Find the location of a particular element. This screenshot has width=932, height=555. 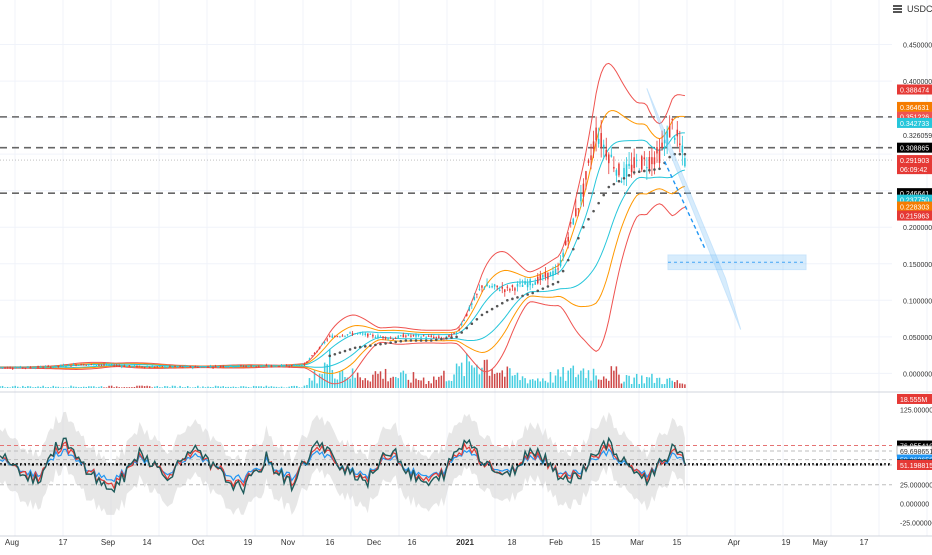

price-tick-label: 0.326059 is located at coordinates (917, 136).